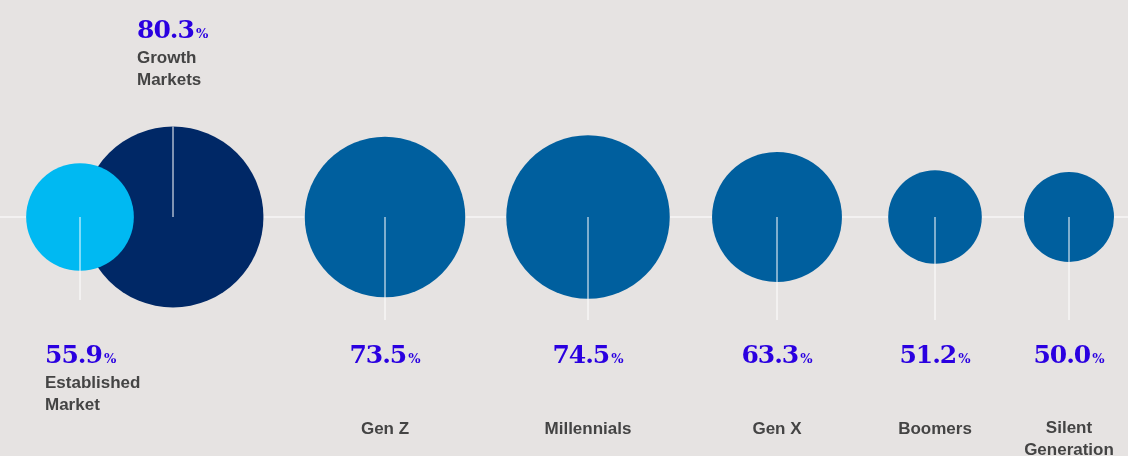 Image resolution: width=1128 pixels, height=456 pixels. Describe the element at coordinates (777, 354) in the screenshot. I see `data-label: 63.3%` at that location.